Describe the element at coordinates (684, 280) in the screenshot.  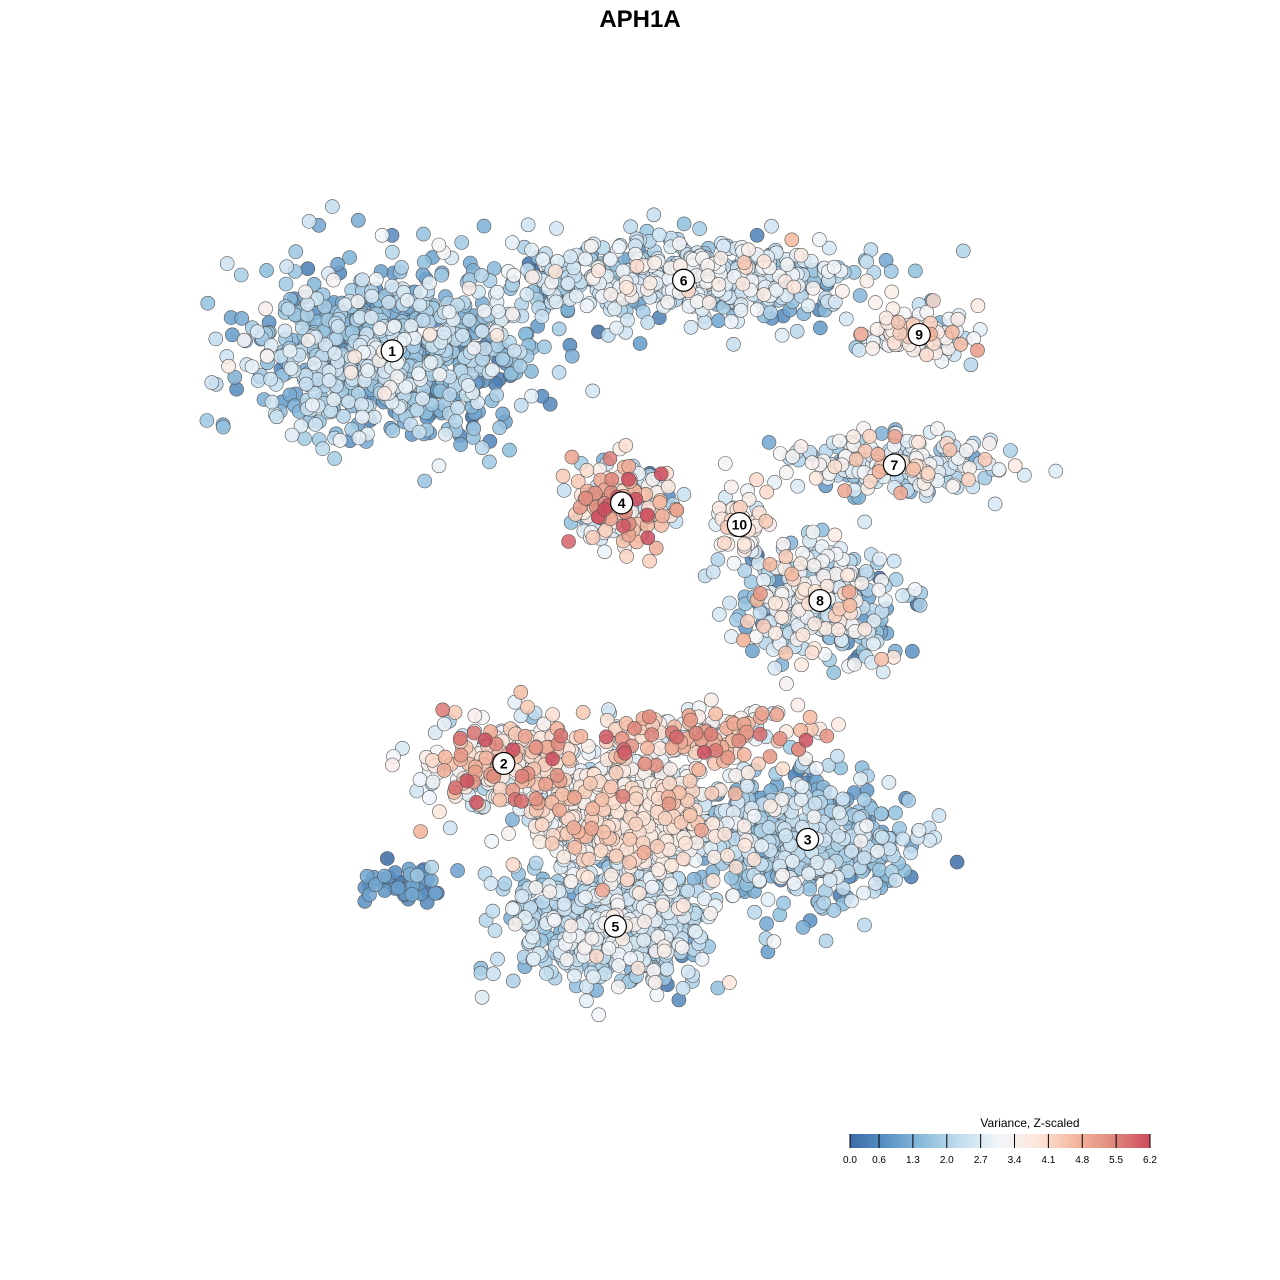
I see `cluster-label-text: 6` at that location.